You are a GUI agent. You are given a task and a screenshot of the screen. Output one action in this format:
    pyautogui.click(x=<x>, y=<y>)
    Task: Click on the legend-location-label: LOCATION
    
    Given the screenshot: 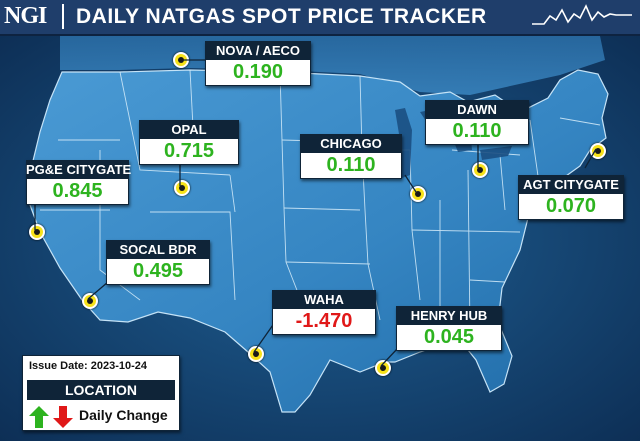 What is the action you would take?
    pyautogui.click(x=101, y=390)
    